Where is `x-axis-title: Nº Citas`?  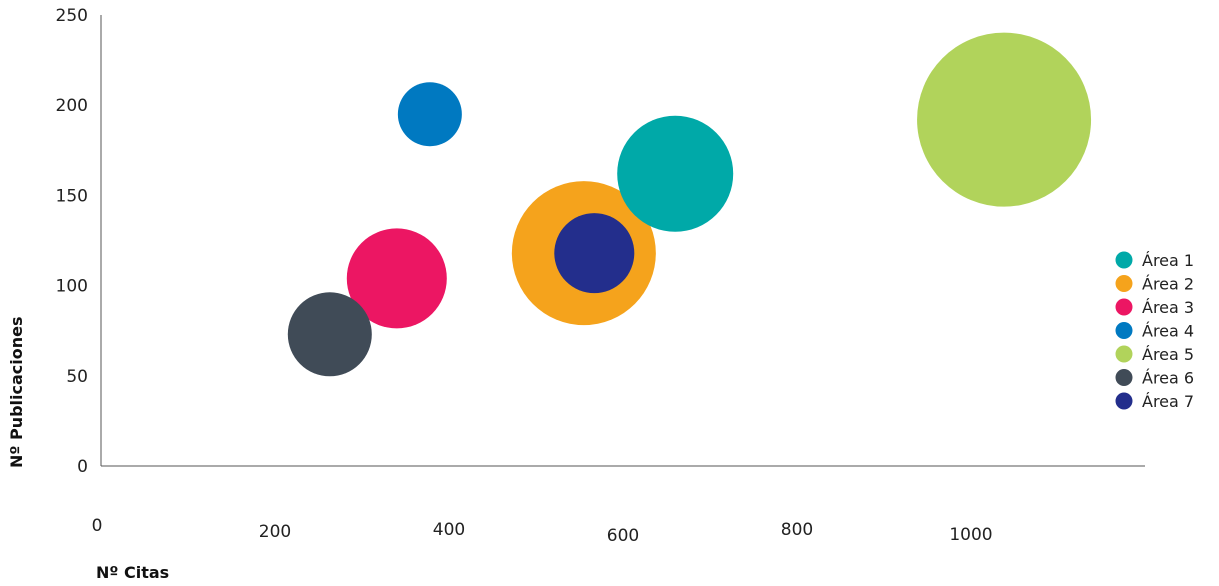
x-axis-title: Nº Citas is located at coordinates (132, 572).